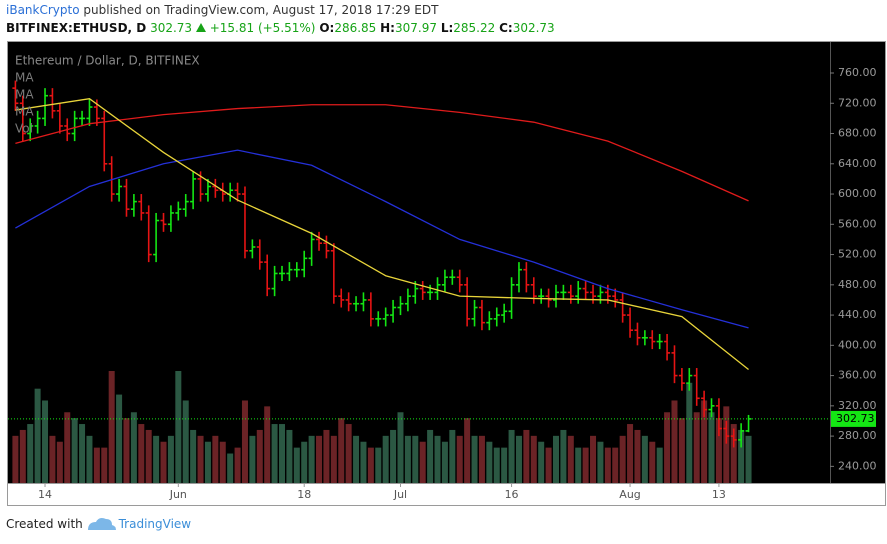 The height and width of the screenshot is (544, 887). Describe the element at coordinates (24, 78) in the screenshot. I see `legend-entry: MA` at that location.